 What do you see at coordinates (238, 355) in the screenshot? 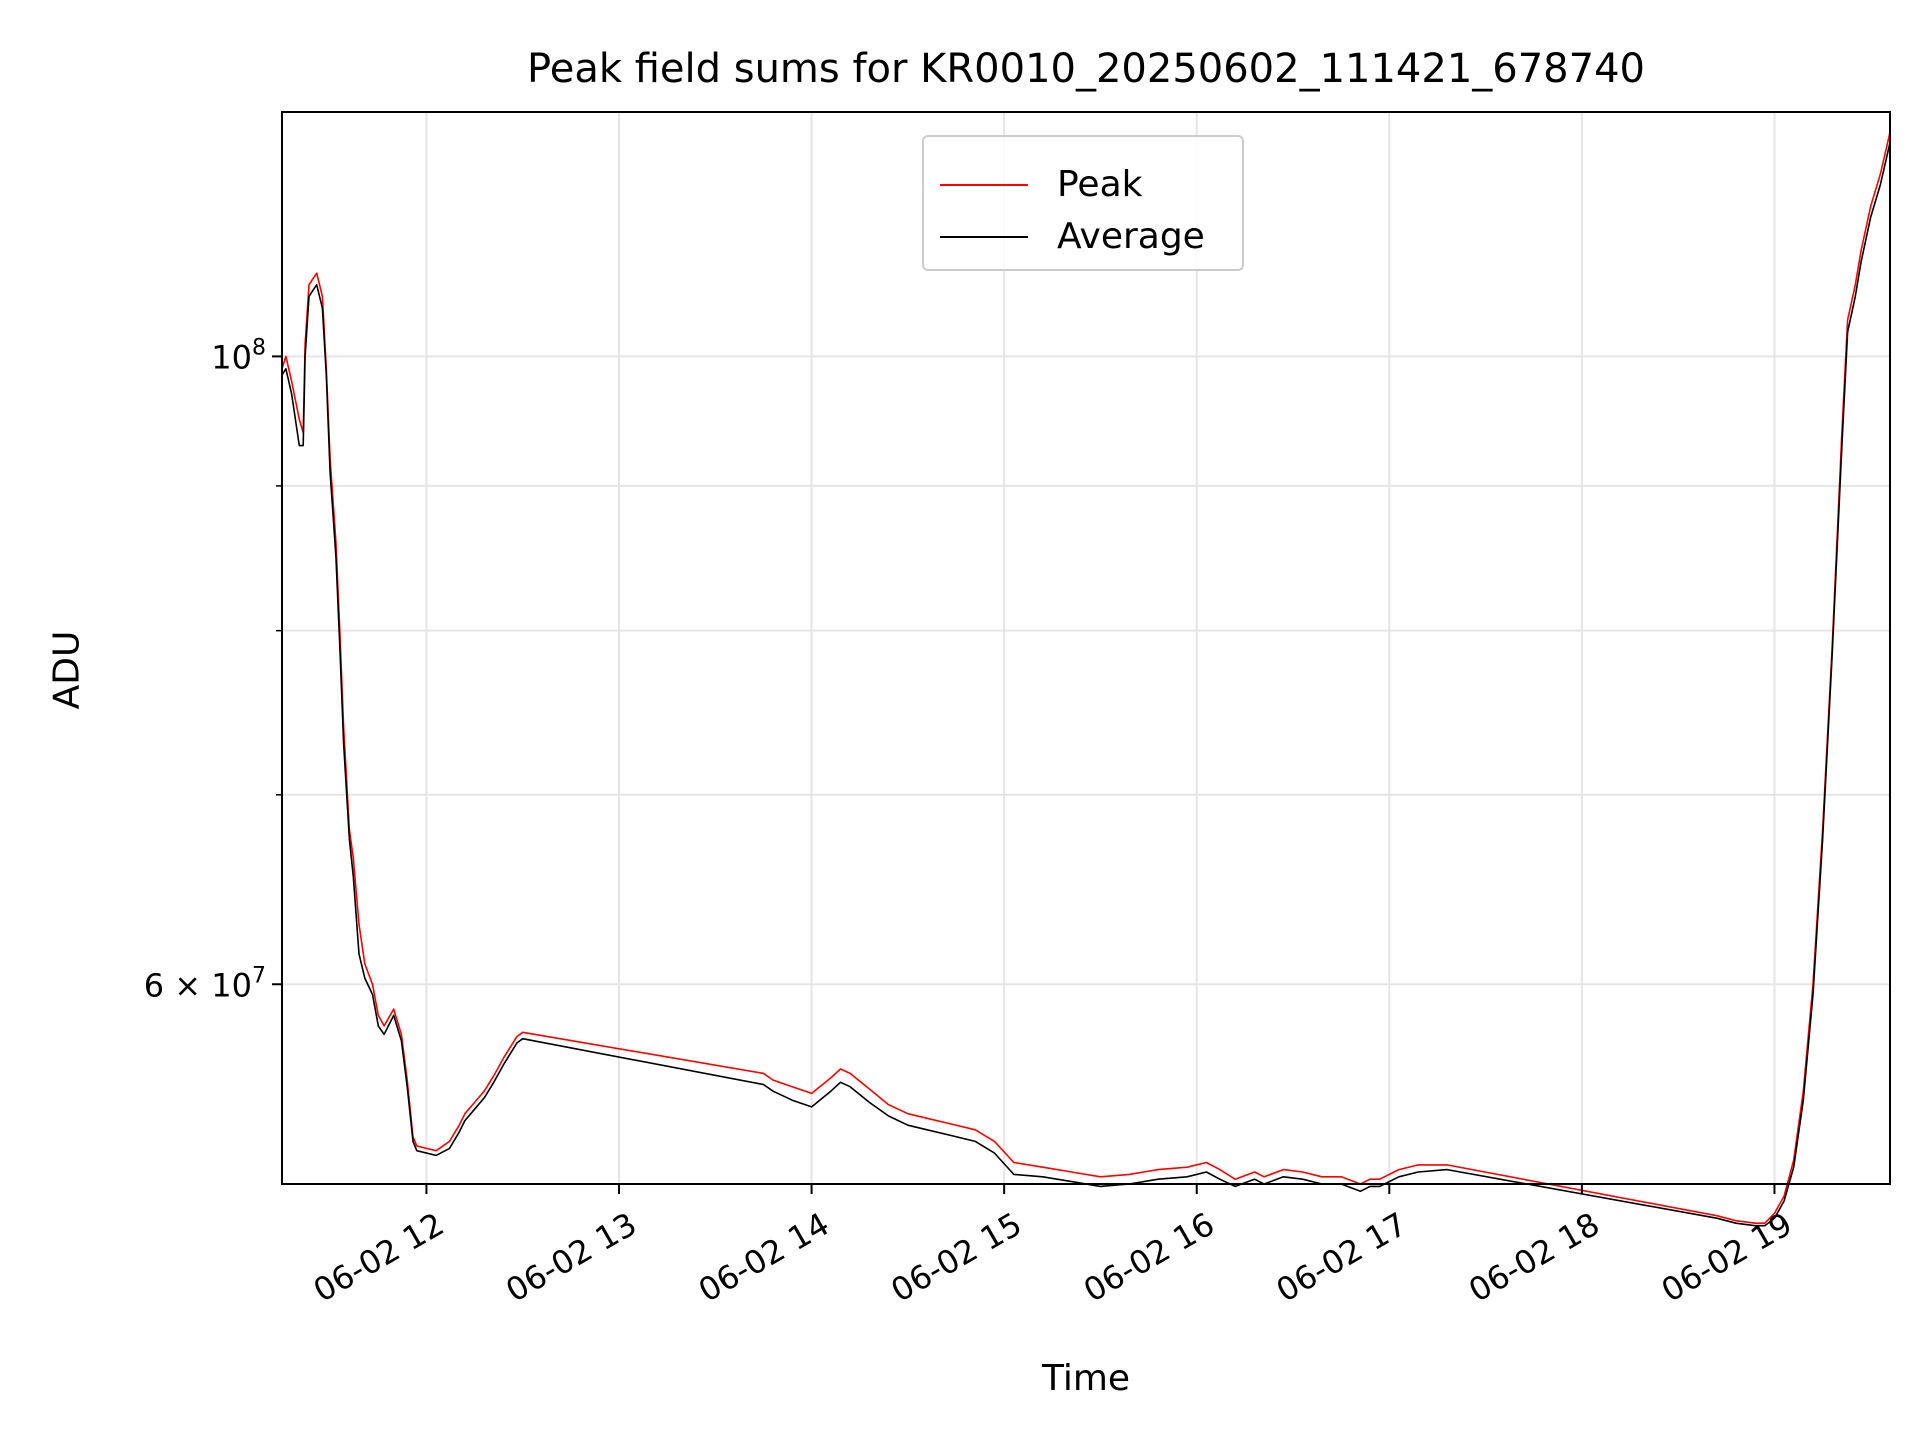
I see `y-tick-label: 108` at bounding box center [238, 355].